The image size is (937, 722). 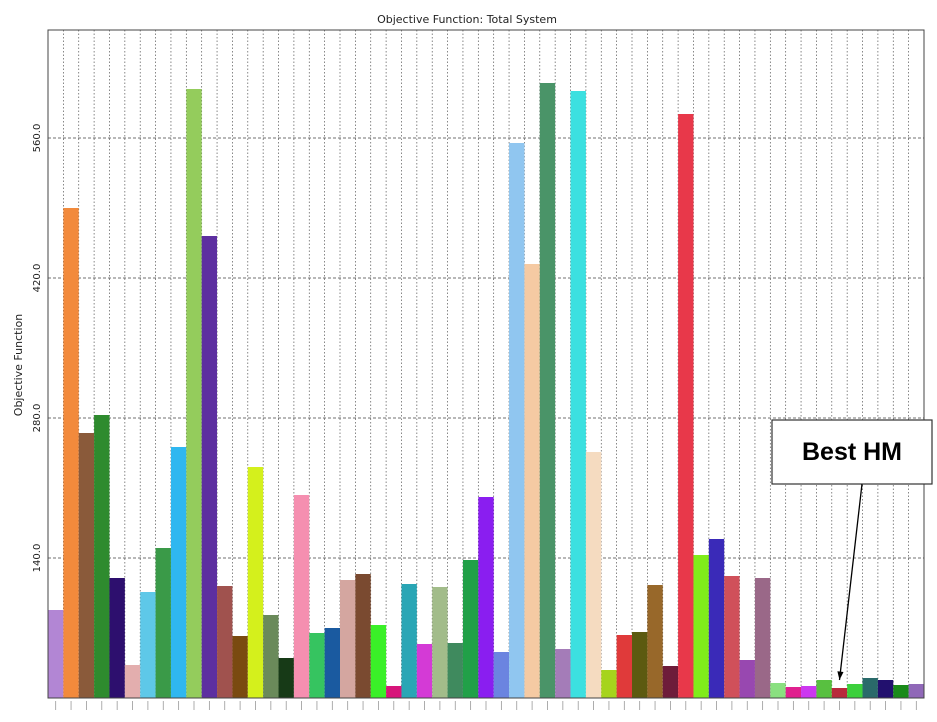 I want to click on callout-label: Best HM, so click(x=852, y=452).